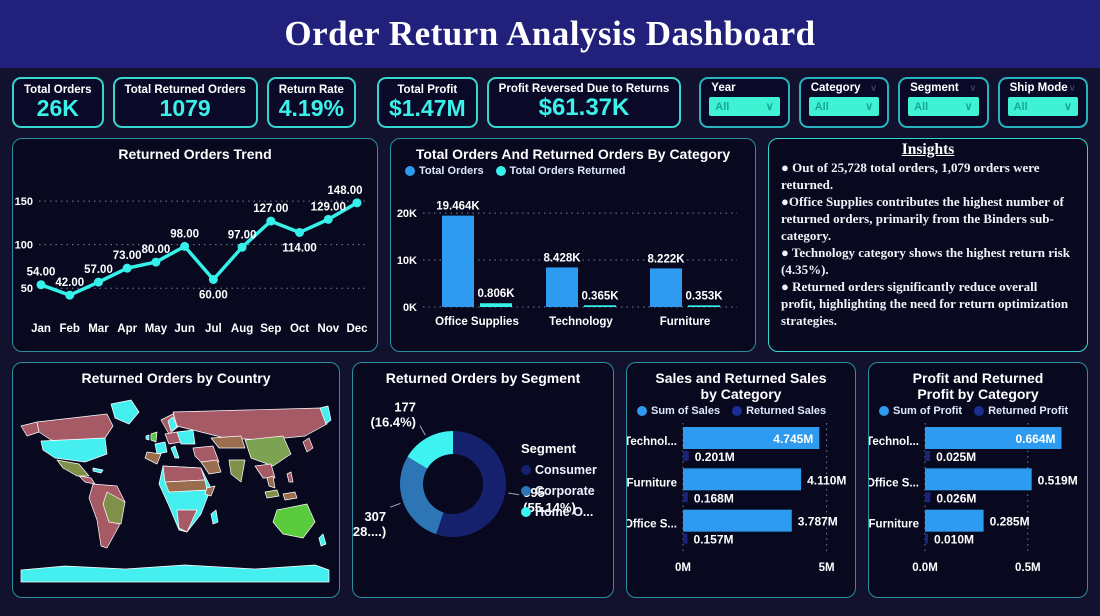 This screenshot has height=616, width=1100. Describe the element at coordinates (186, 437) in the screenshot. I see `map-region-eastern-europe` at that location.